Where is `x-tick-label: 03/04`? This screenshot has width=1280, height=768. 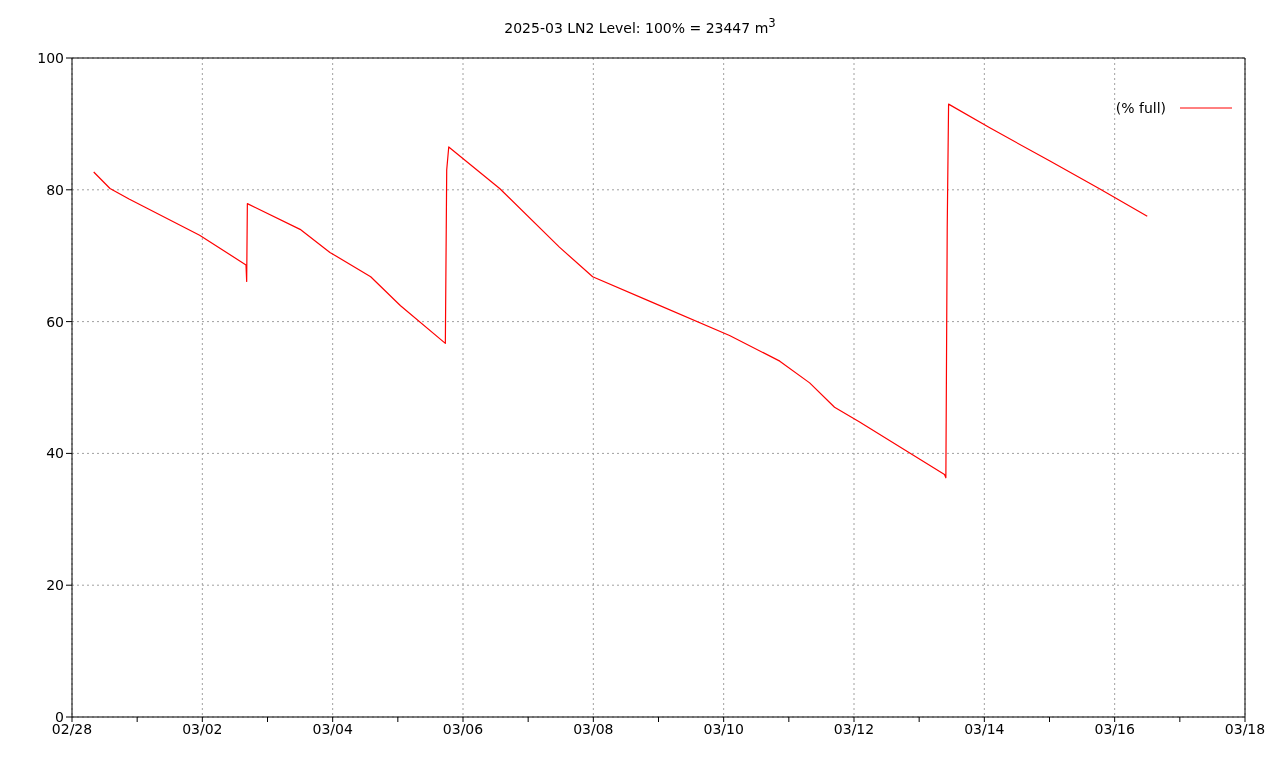
x-tick-label: 03/04 is located at coordinates (332, 728).